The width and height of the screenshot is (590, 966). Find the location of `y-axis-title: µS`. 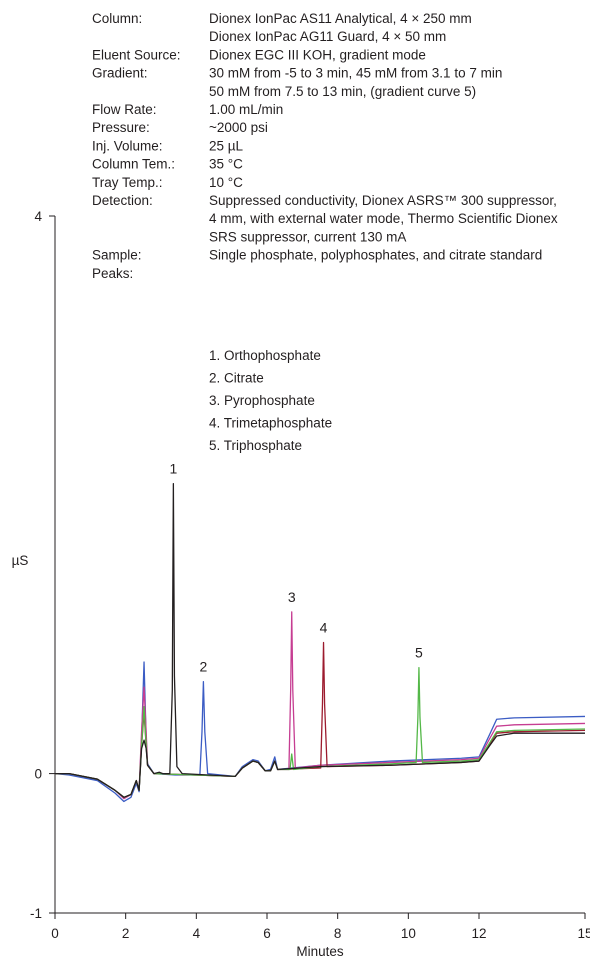

y-axis-title: µS is located at coordinates (20, 560).